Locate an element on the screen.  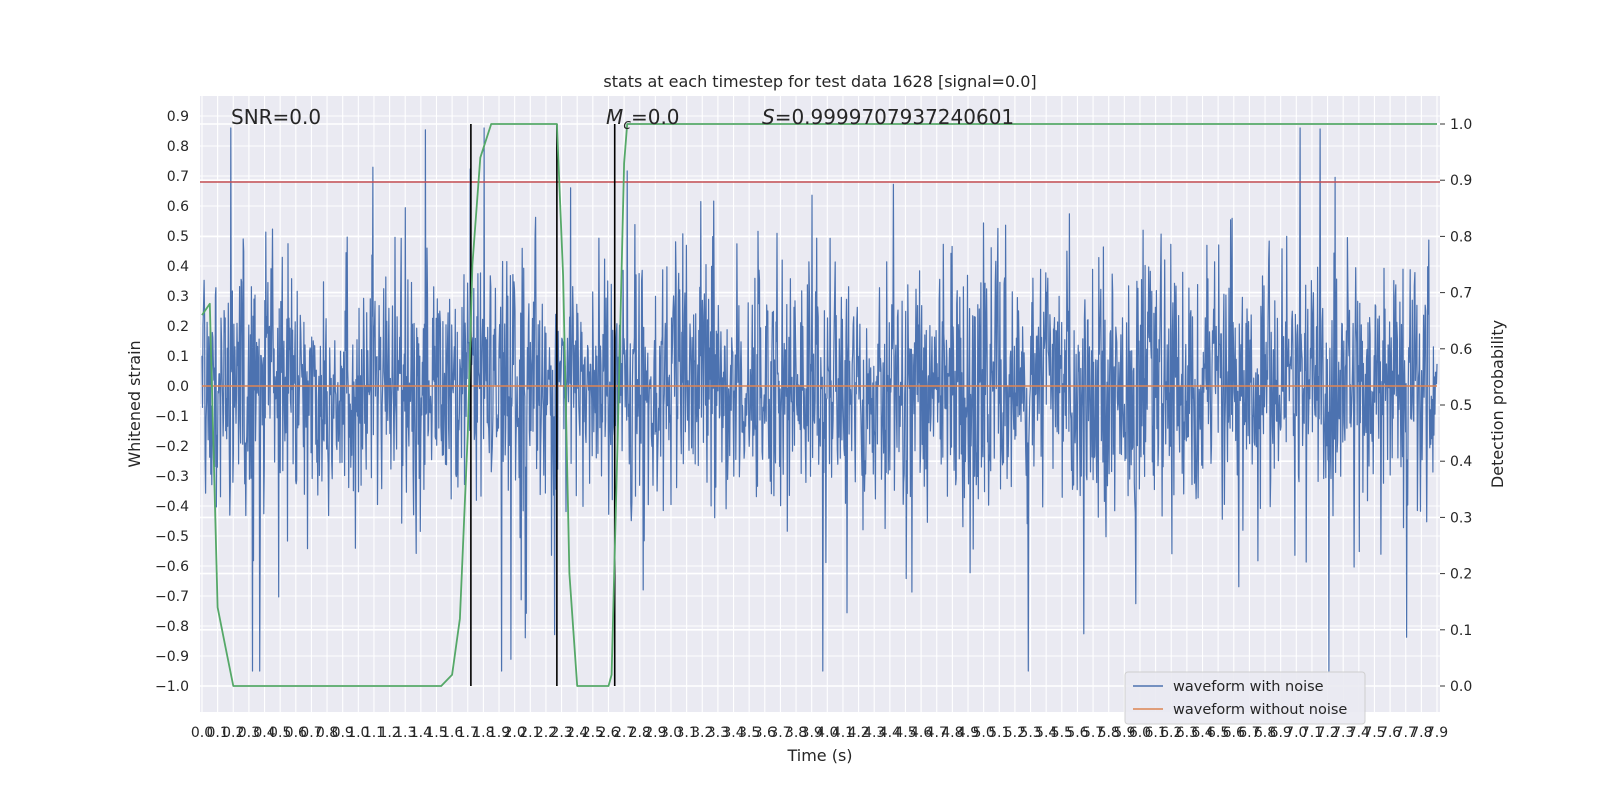
snr-annotation: SNR=0.0 is located at coordinates (276, 117).